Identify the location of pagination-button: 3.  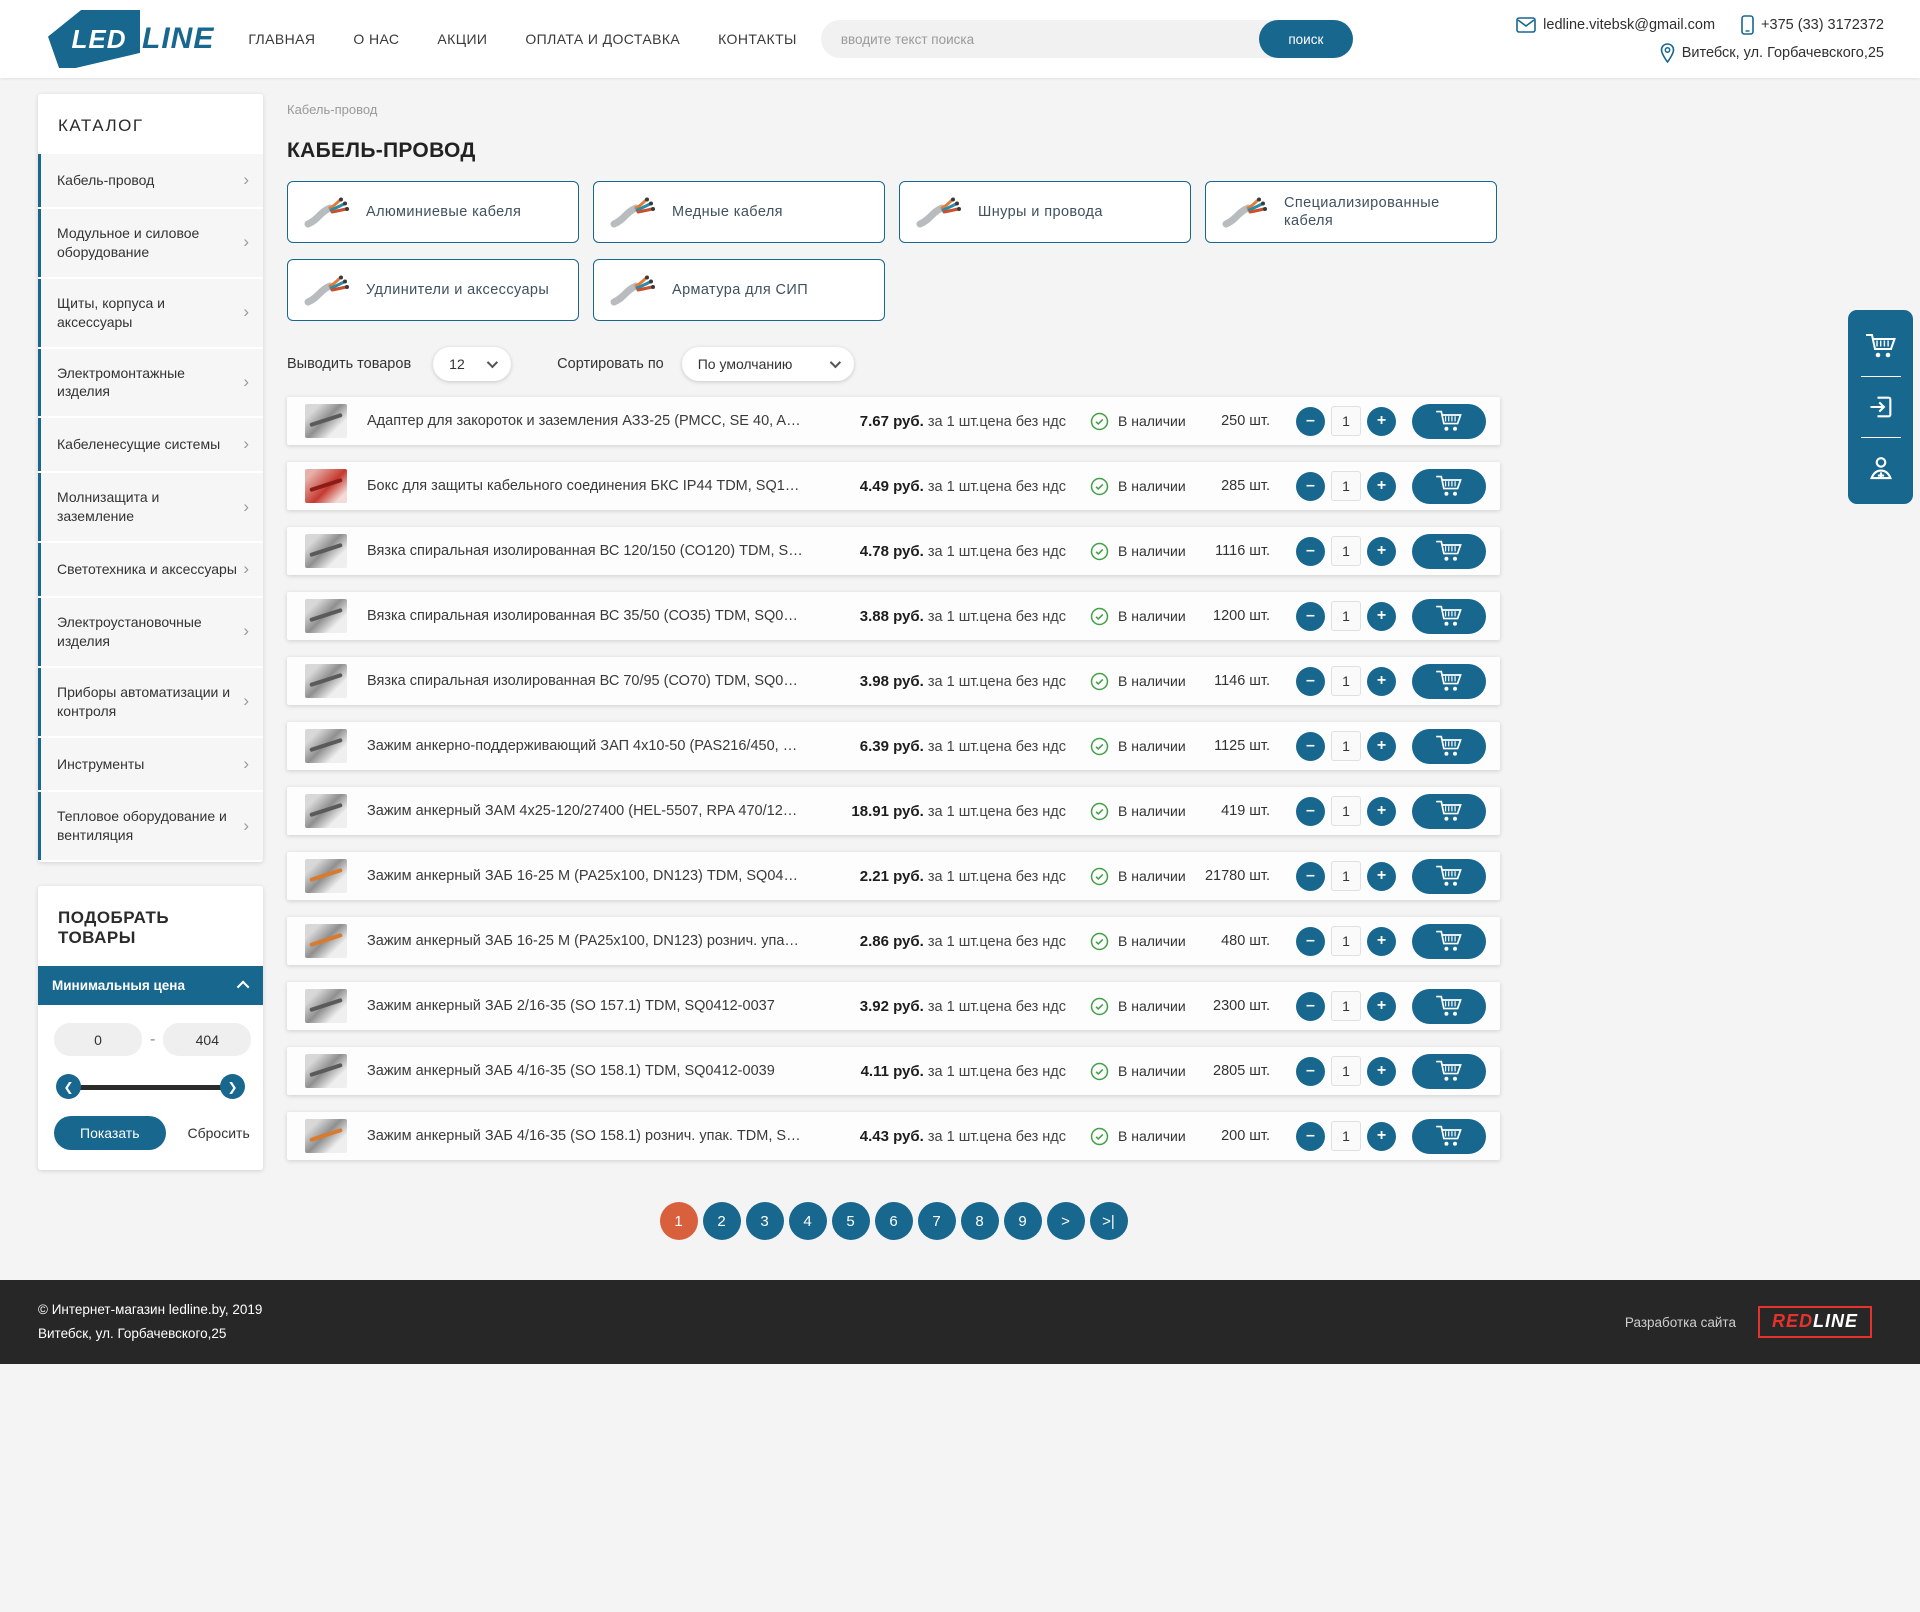
(764, 1221).